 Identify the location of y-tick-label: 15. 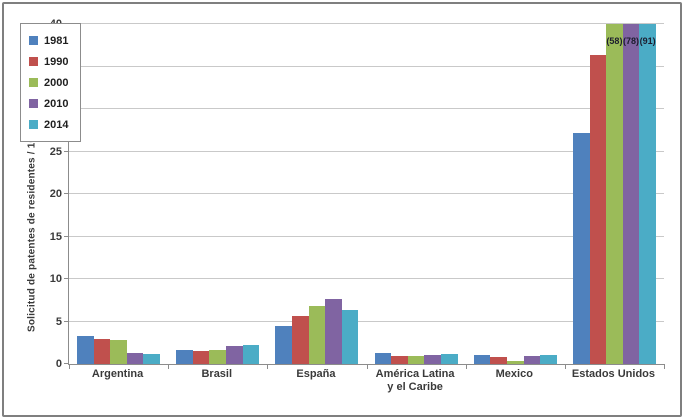
(55, 236).